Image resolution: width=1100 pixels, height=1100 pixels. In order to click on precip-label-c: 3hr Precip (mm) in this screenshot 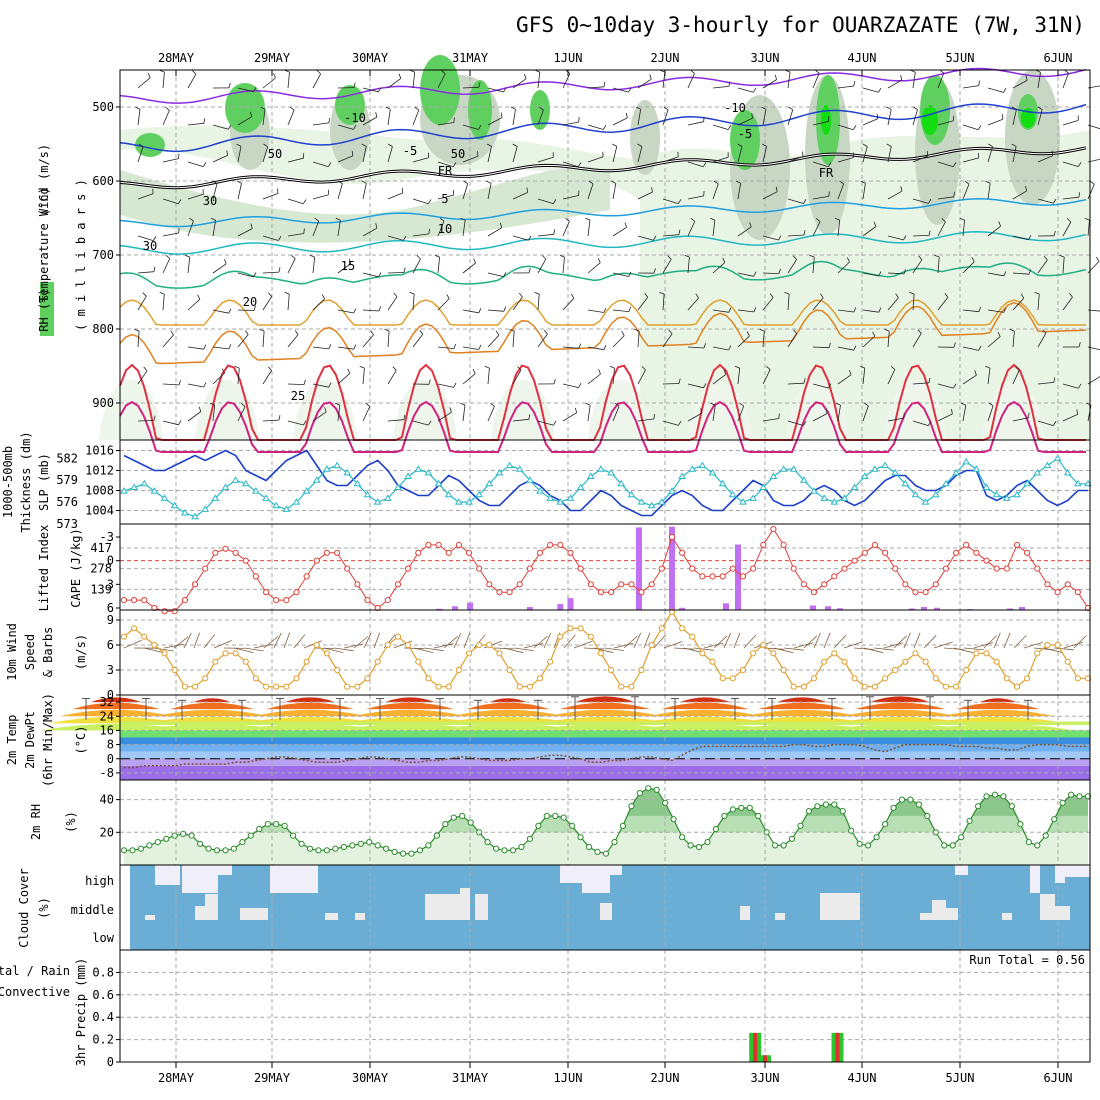, I will do `click(81, 1012)`.